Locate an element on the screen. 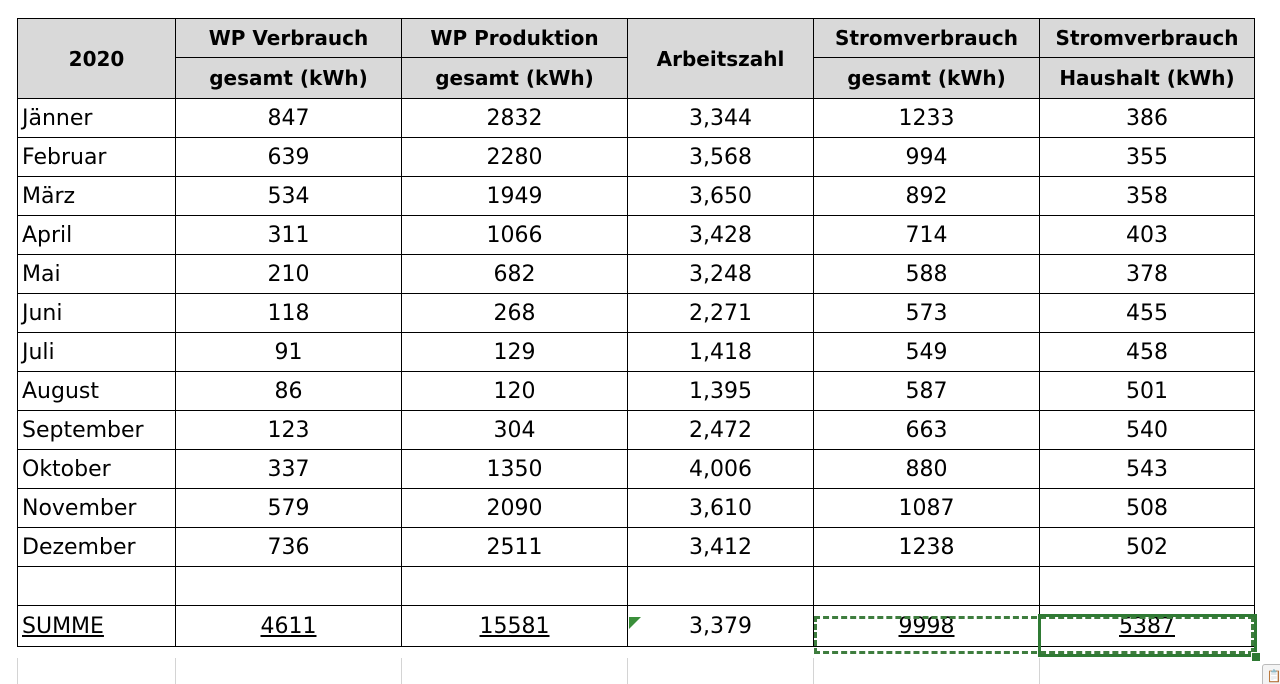 The height and width of the screenshot is (684, 1280). strom-gesamt-cell: 663 is located at coordinates (926, 430).